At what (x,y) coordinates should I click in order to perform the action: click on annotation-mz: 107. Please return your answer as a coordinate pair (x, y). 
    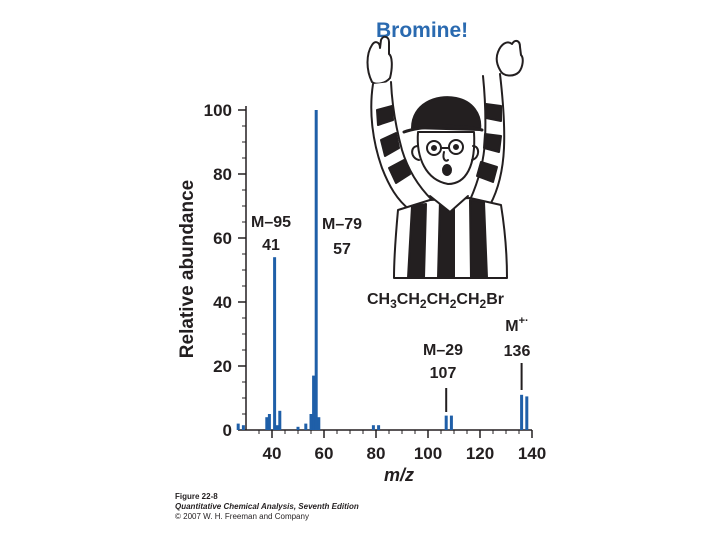
    Looking at the image, I should click on (443, 373).